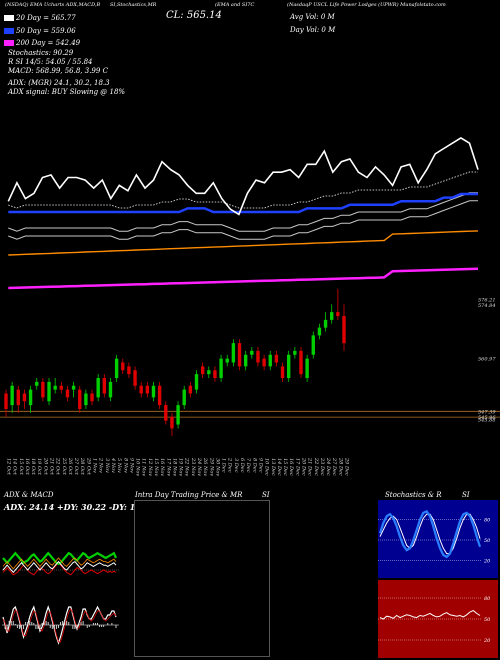  What do you see at coordinates (248, 465) in the screenshot?
I see `date-tick-label: 7 Dec` at bounding box center [248, 465].